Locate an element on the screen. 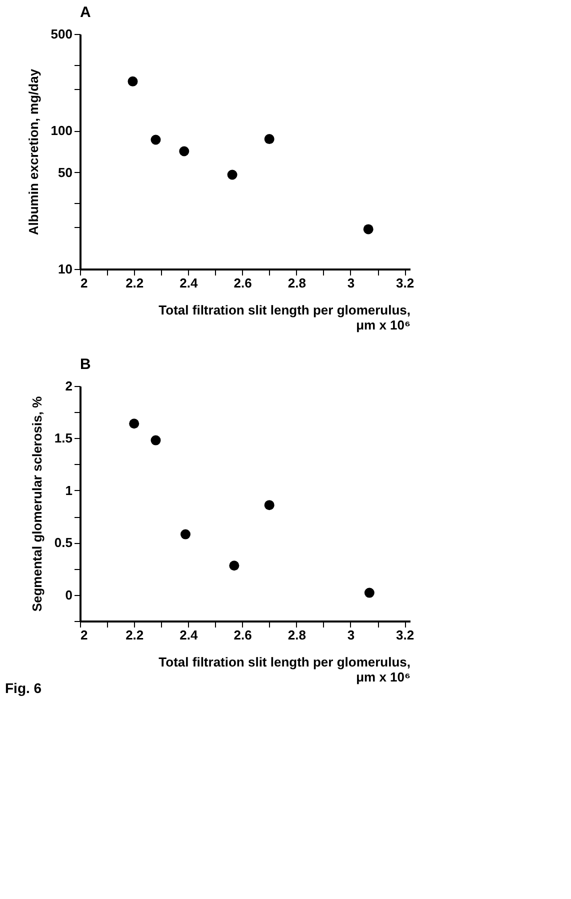  y-tick-label: 0.5 is located at coordinates (63, 542).